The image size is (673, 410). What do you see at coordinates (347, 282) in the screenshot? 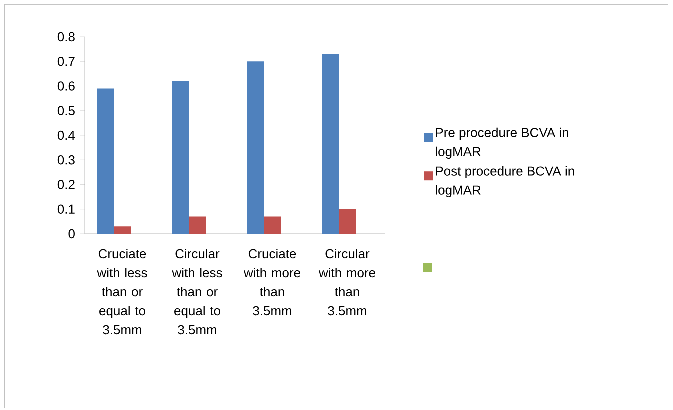
I see `x-tick-label: Circular with more than 3.5mm` at bounding box center [347, 282].